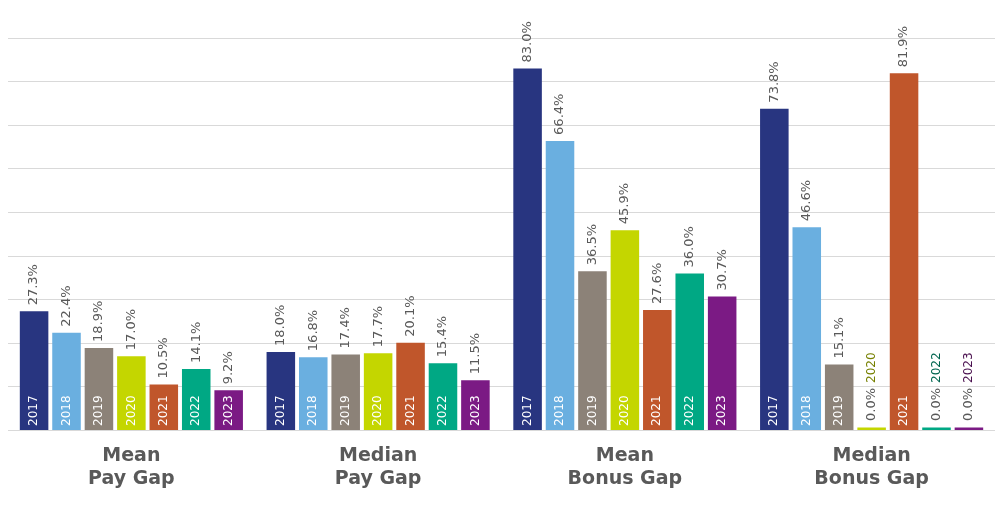 The image size is (1007, 512). What do you see at coordinates (195, 410) in the screenshot?
I see `series-label: 2022` at bounding box center [195, 410].